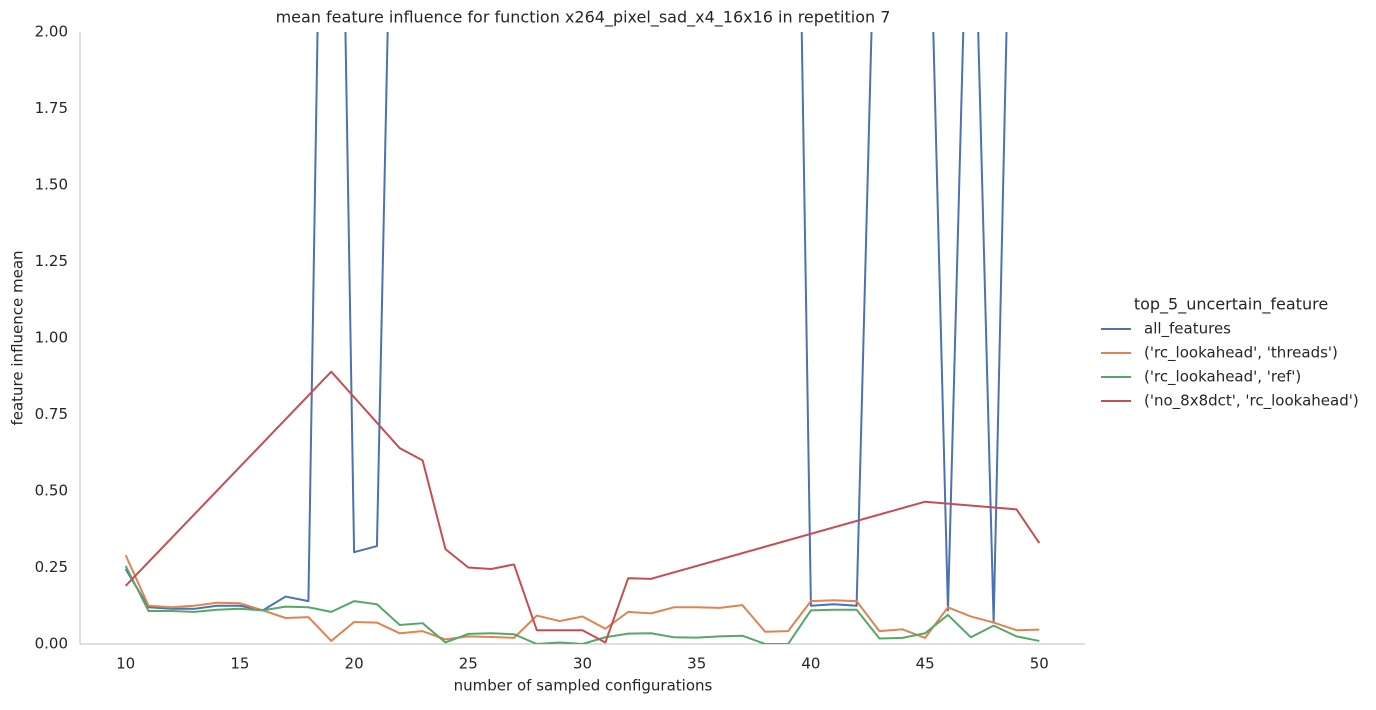 The image size is (1376, 710). Describe the element at coordinates (1187, 329) in the screenshot. I see `legend-label: all_features` at that location.